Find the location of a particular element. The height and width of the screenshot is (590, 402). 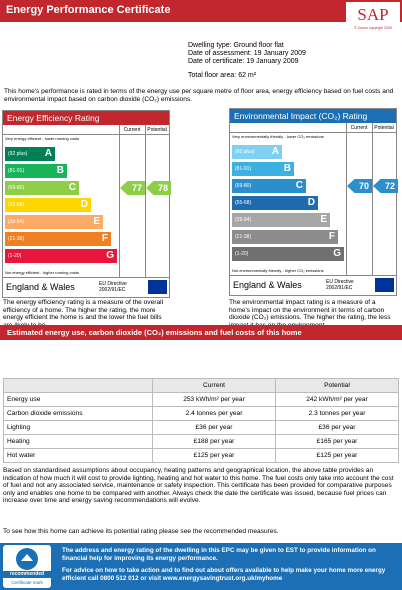

header-bar: Energy Performance Certificate is located at coordinates (201, 11).